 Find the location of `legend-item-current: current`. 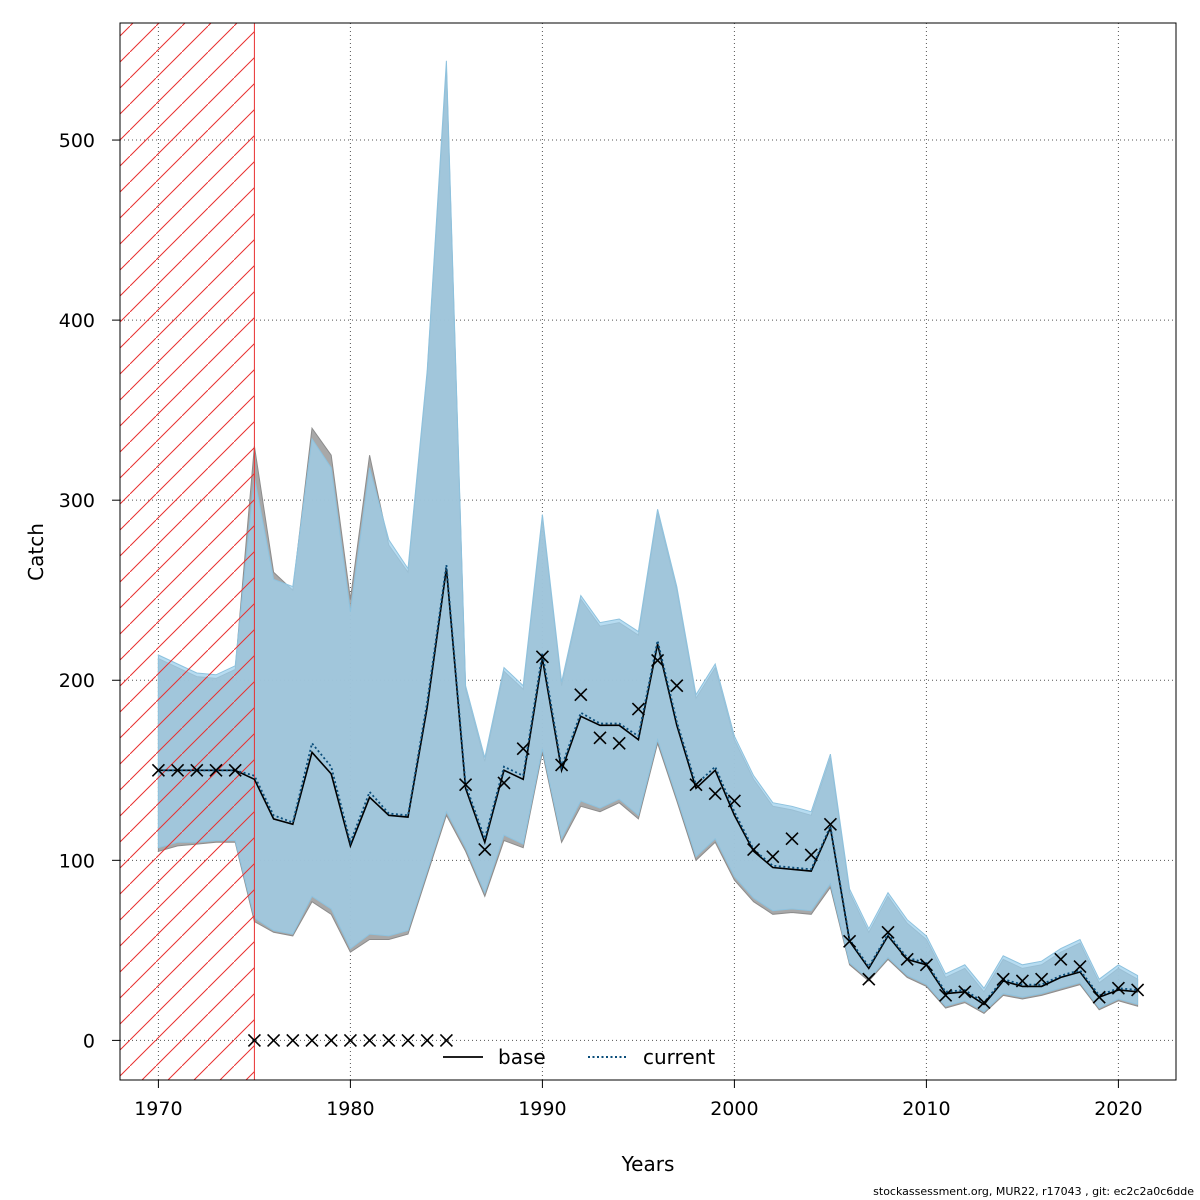

legend-item-current: current is located at coordinates (651, 1057).